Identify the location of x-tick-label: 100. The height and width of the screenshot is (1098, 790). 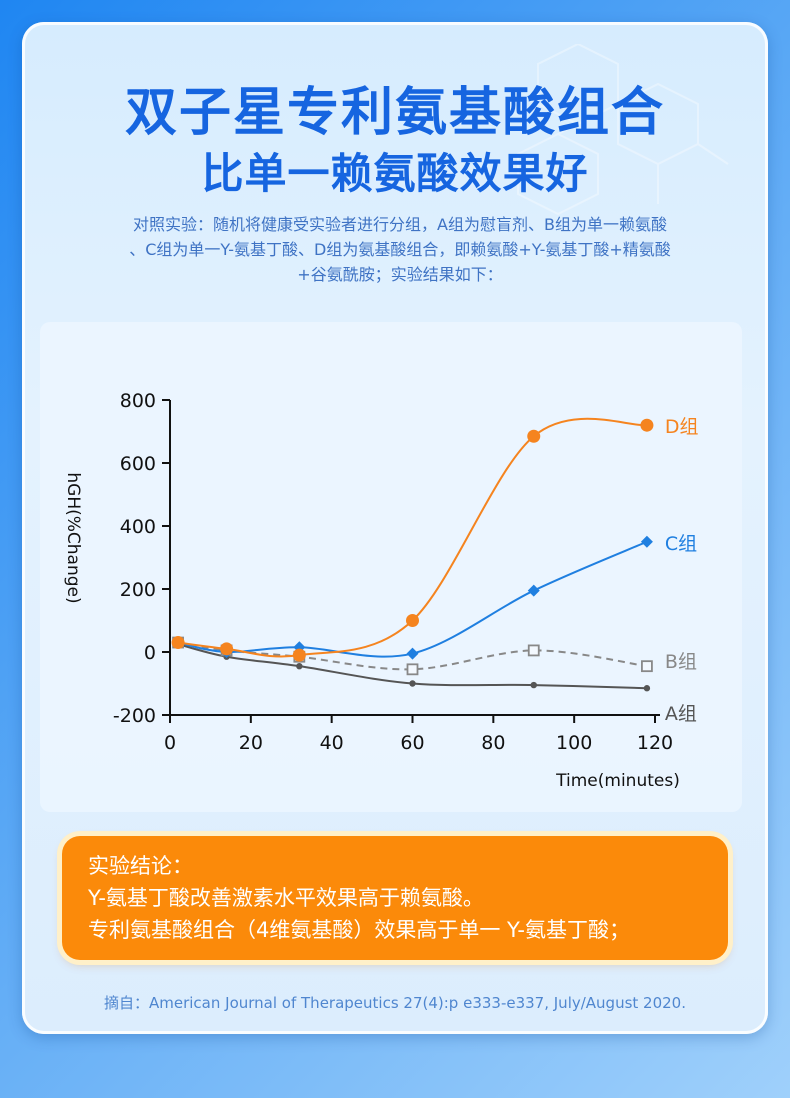
(574, 743).